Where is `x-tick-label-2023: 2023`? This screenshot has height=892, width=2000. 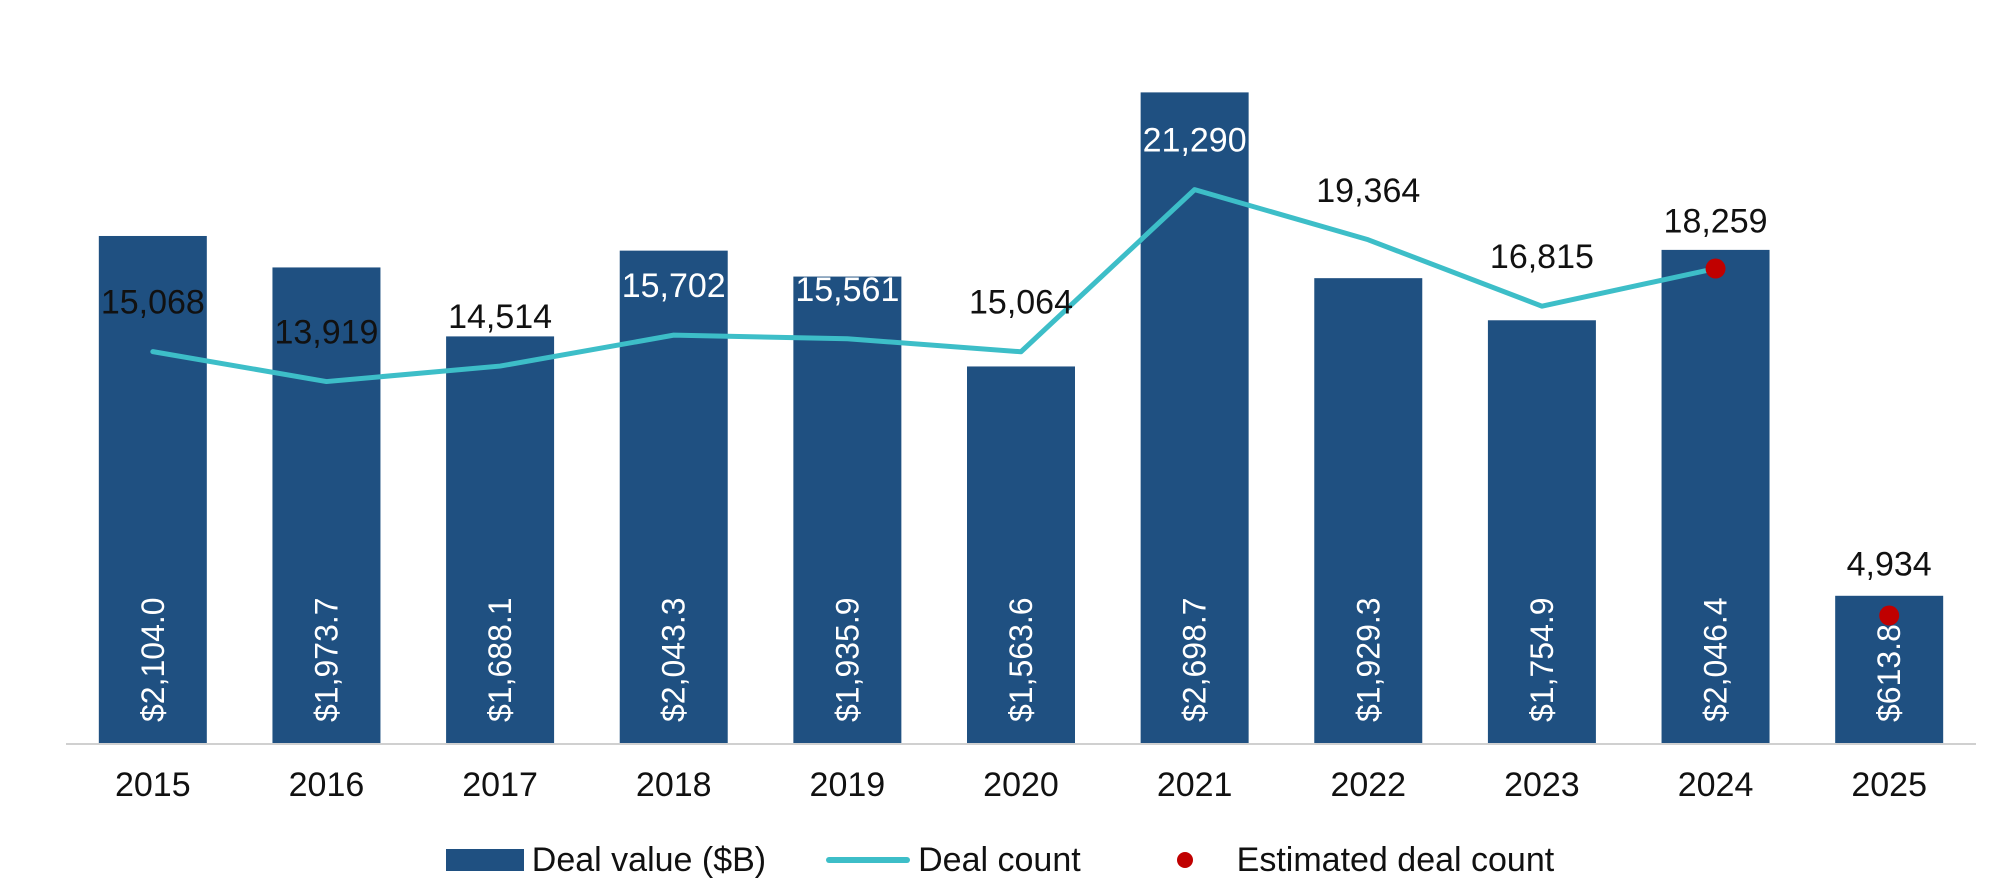
x-tick-label-2023: 2023 is located at coordinates (1542, 785).